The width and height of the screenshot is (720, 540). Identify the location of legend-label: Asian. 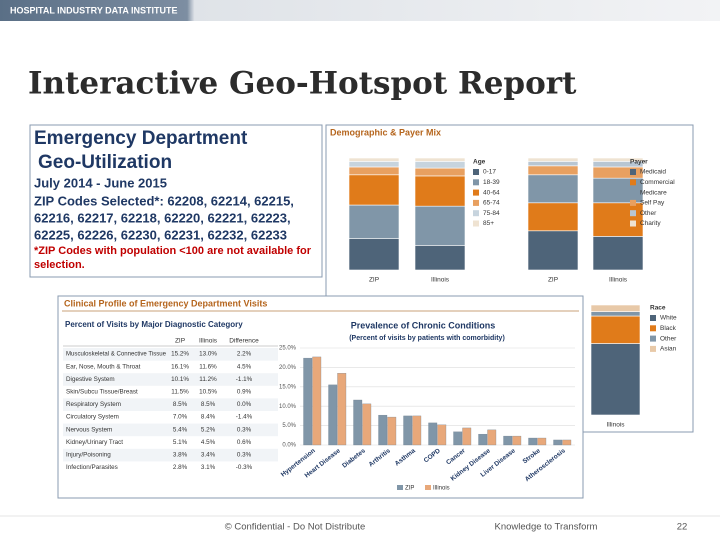
(668, 349).